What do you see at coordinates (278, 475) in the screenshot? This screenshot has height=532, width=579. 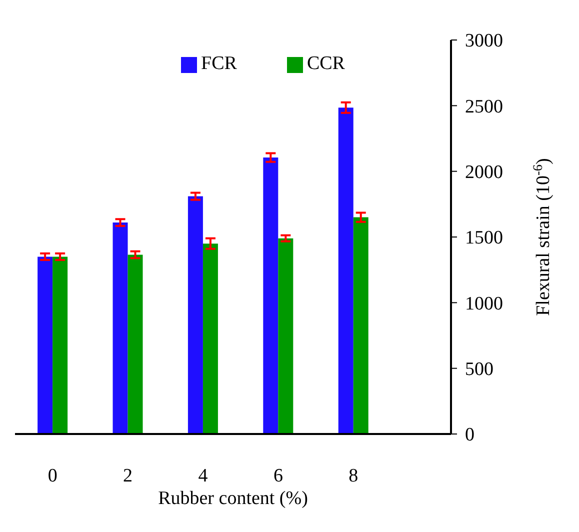 I see `x-tick-label: 6` at bounding box center [278, 475].